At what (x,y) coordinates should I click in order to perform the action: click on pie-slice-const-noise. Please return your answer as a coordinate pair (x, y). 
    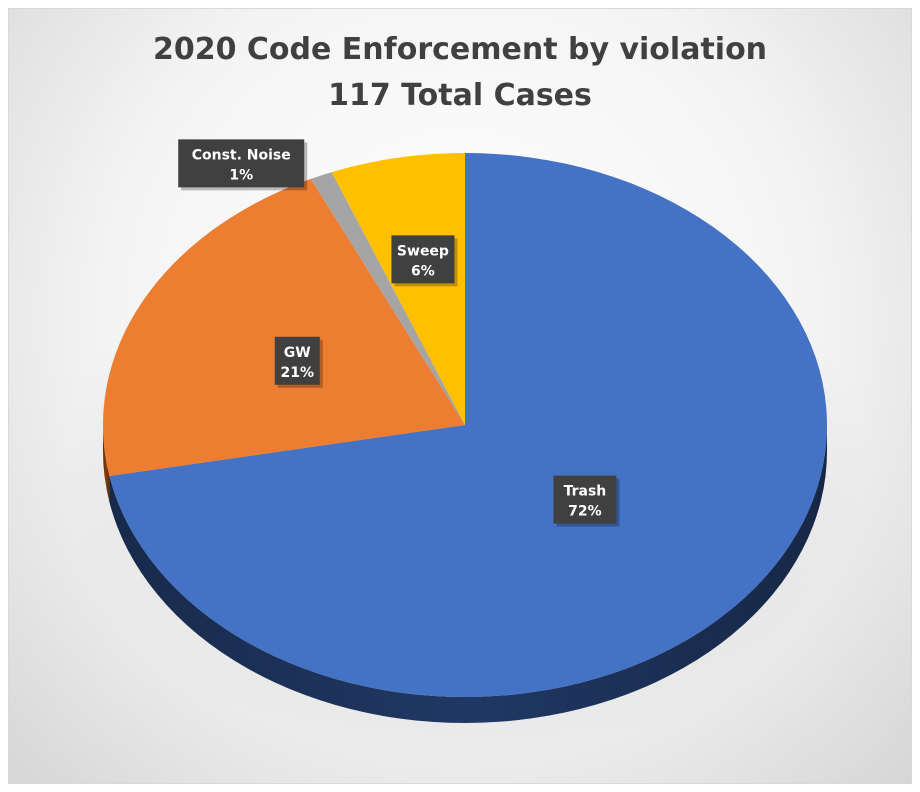
    Looking at the image, I should click on (387, 298).